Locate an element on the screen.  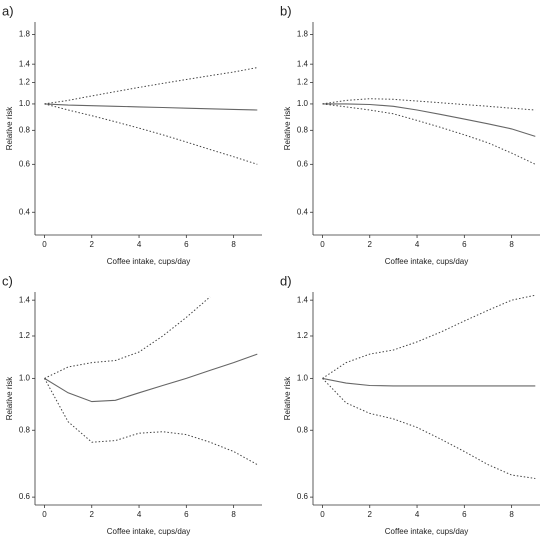
panel-label: a) is located at coordinates (8, 10).